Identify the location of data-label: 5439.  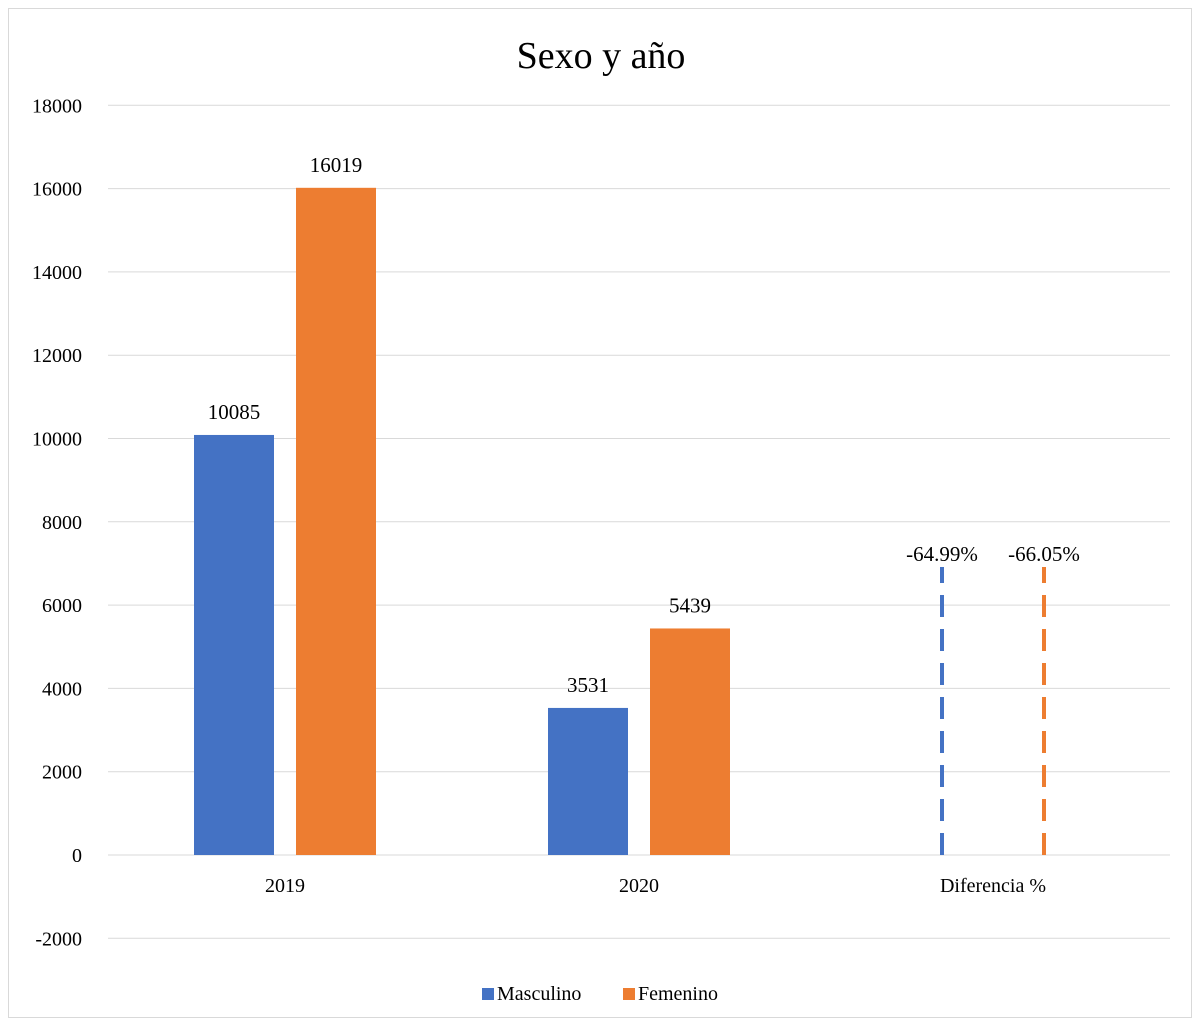
(690, 605).